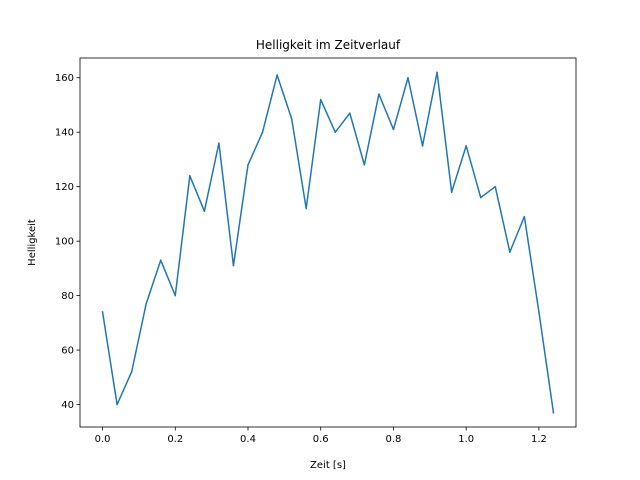 The height and width of the screenshot is (480, 640). Describe the element at coordinates (248, 439) in the screenshot. I see `x-tick-label: 0.4` at that location.